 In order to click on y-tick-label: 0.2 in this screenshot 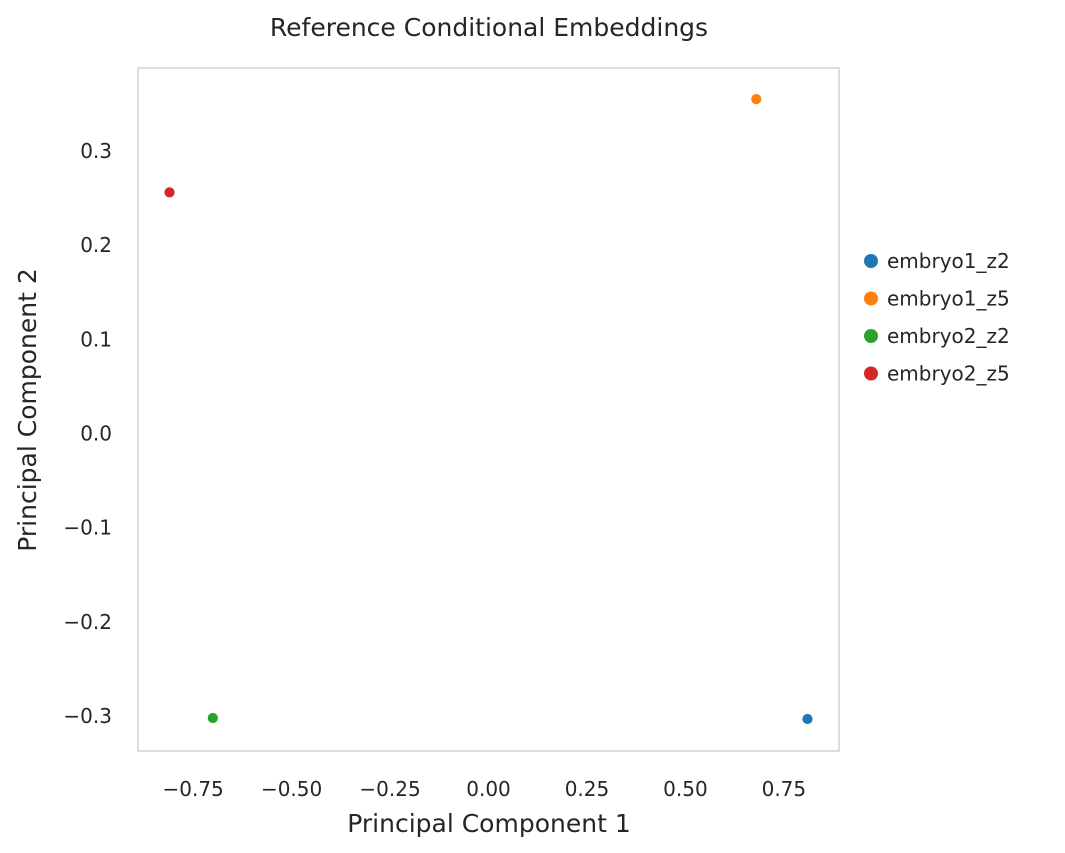, I will do `click(96, 245)`.